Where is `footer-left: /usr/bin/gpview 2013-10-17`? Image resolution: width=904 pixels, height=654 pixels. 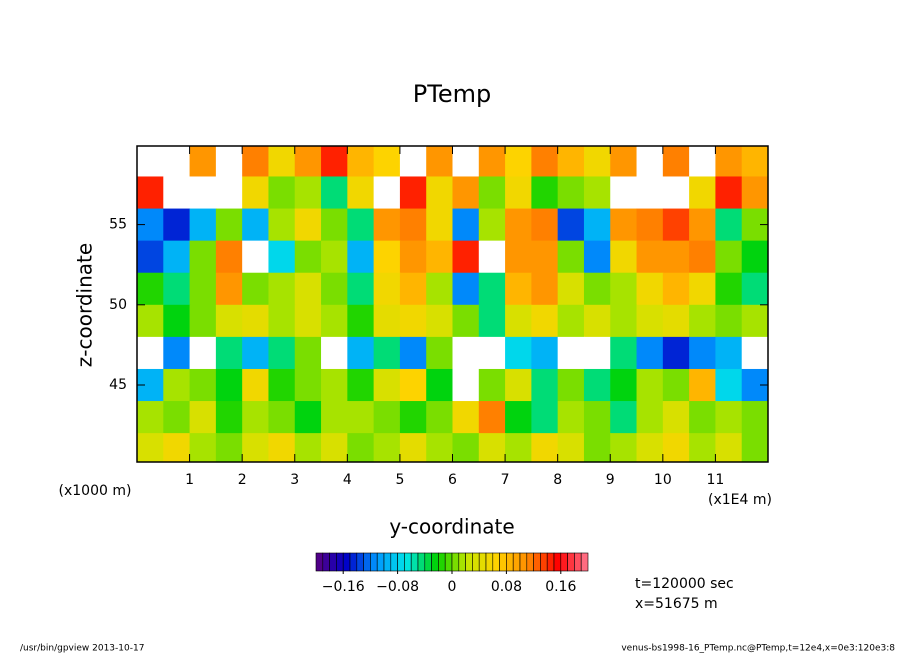
footer-left: /usr/bin/gpview 2013-10-17 is located at coordinates (82, 649).